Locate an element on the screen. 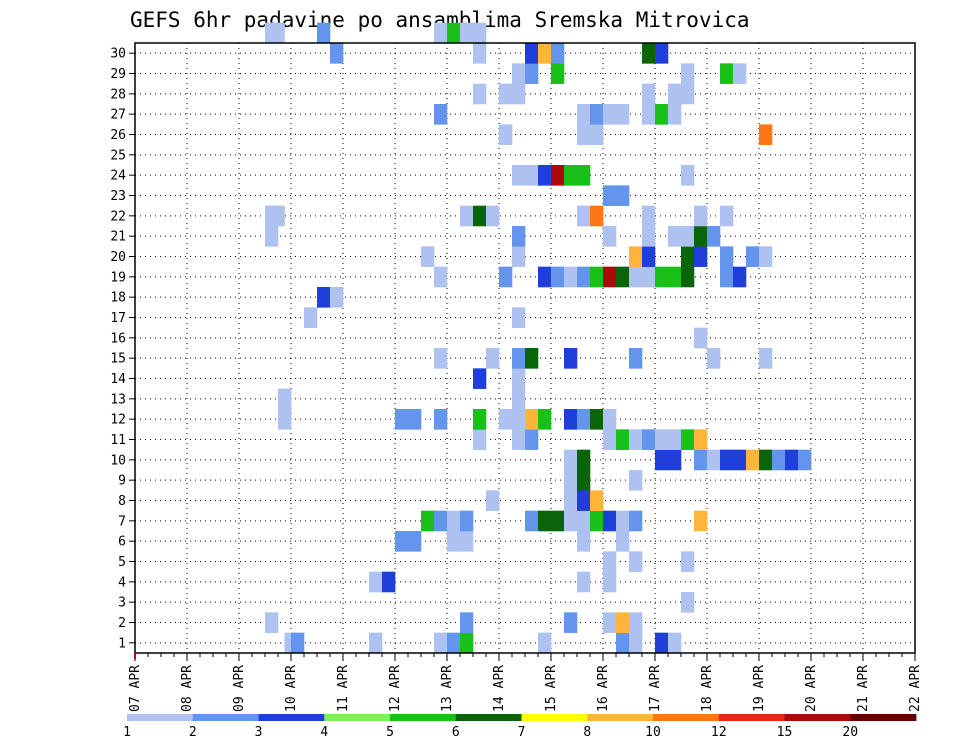  colorbar-label: 10 is located at coordinates (653, 732).